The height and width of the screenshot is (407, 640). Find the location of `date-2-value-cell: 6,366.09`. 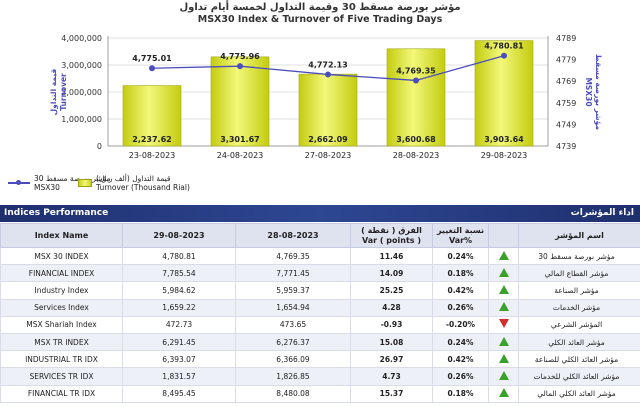

date-2-value-cell: 6,366.09 is located at coordinates (293, 359).